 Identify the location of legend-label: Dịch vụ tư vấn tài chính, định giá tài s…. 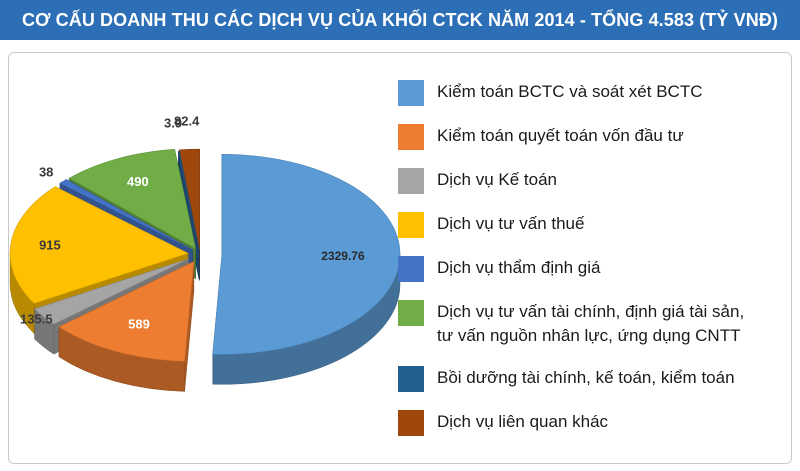
(591, 323).